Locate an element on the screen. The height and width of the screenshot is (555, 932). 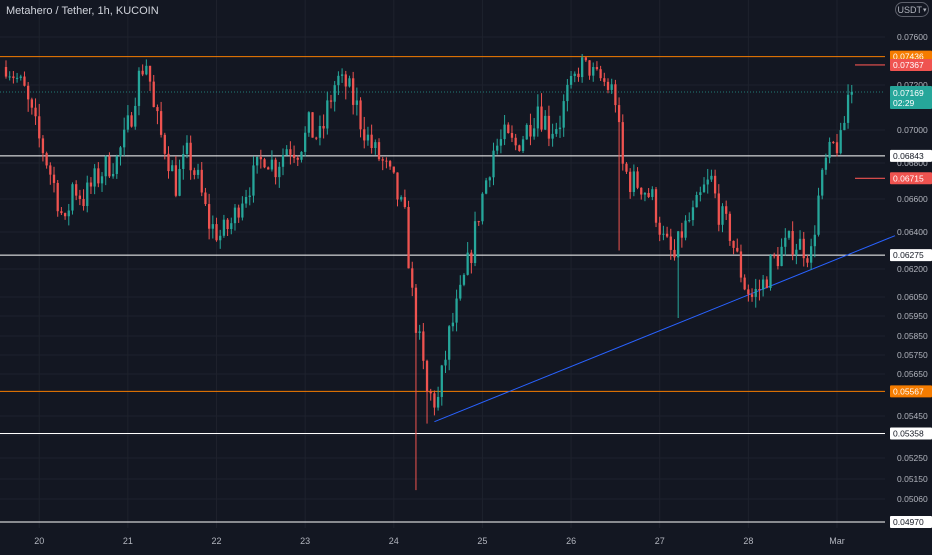
price-tick-label: 0.05750 is located at coordinates (912, 355).